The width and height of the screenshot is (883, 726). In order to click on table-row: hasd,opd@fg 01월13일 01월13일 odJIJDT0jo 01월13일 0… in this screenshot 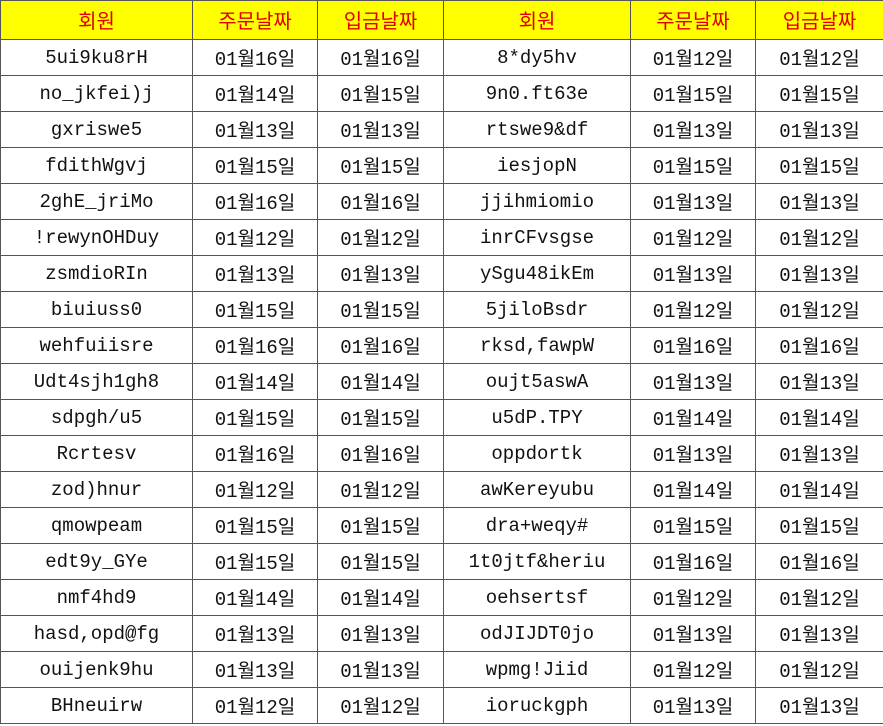, I will do `click(441, 633)`.